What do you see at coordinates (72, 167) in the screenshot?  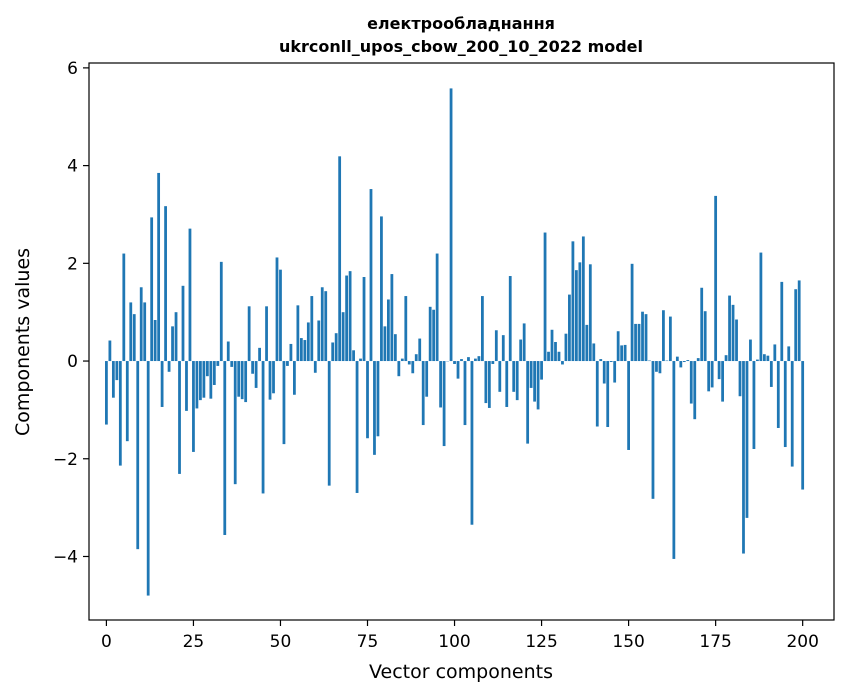 I see `y-tick-label: 4` at bounding box center [72, 167].